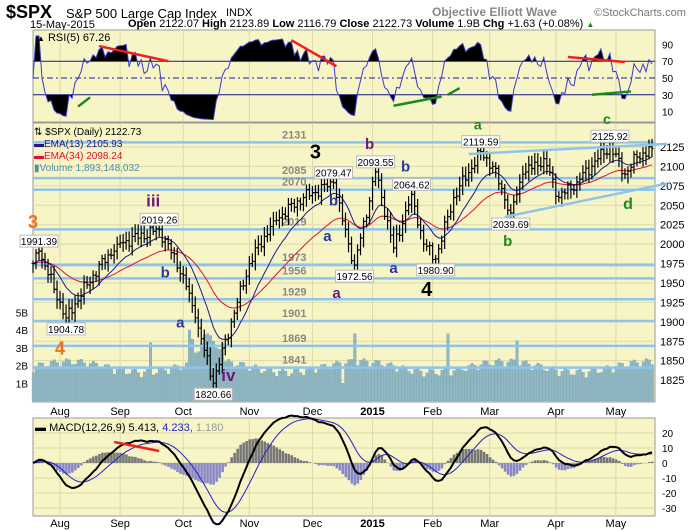  What do you see at coordinates (249, 24) in the screenshot?
I see `high-value: 2123.89` at bounding box center [249, 24].